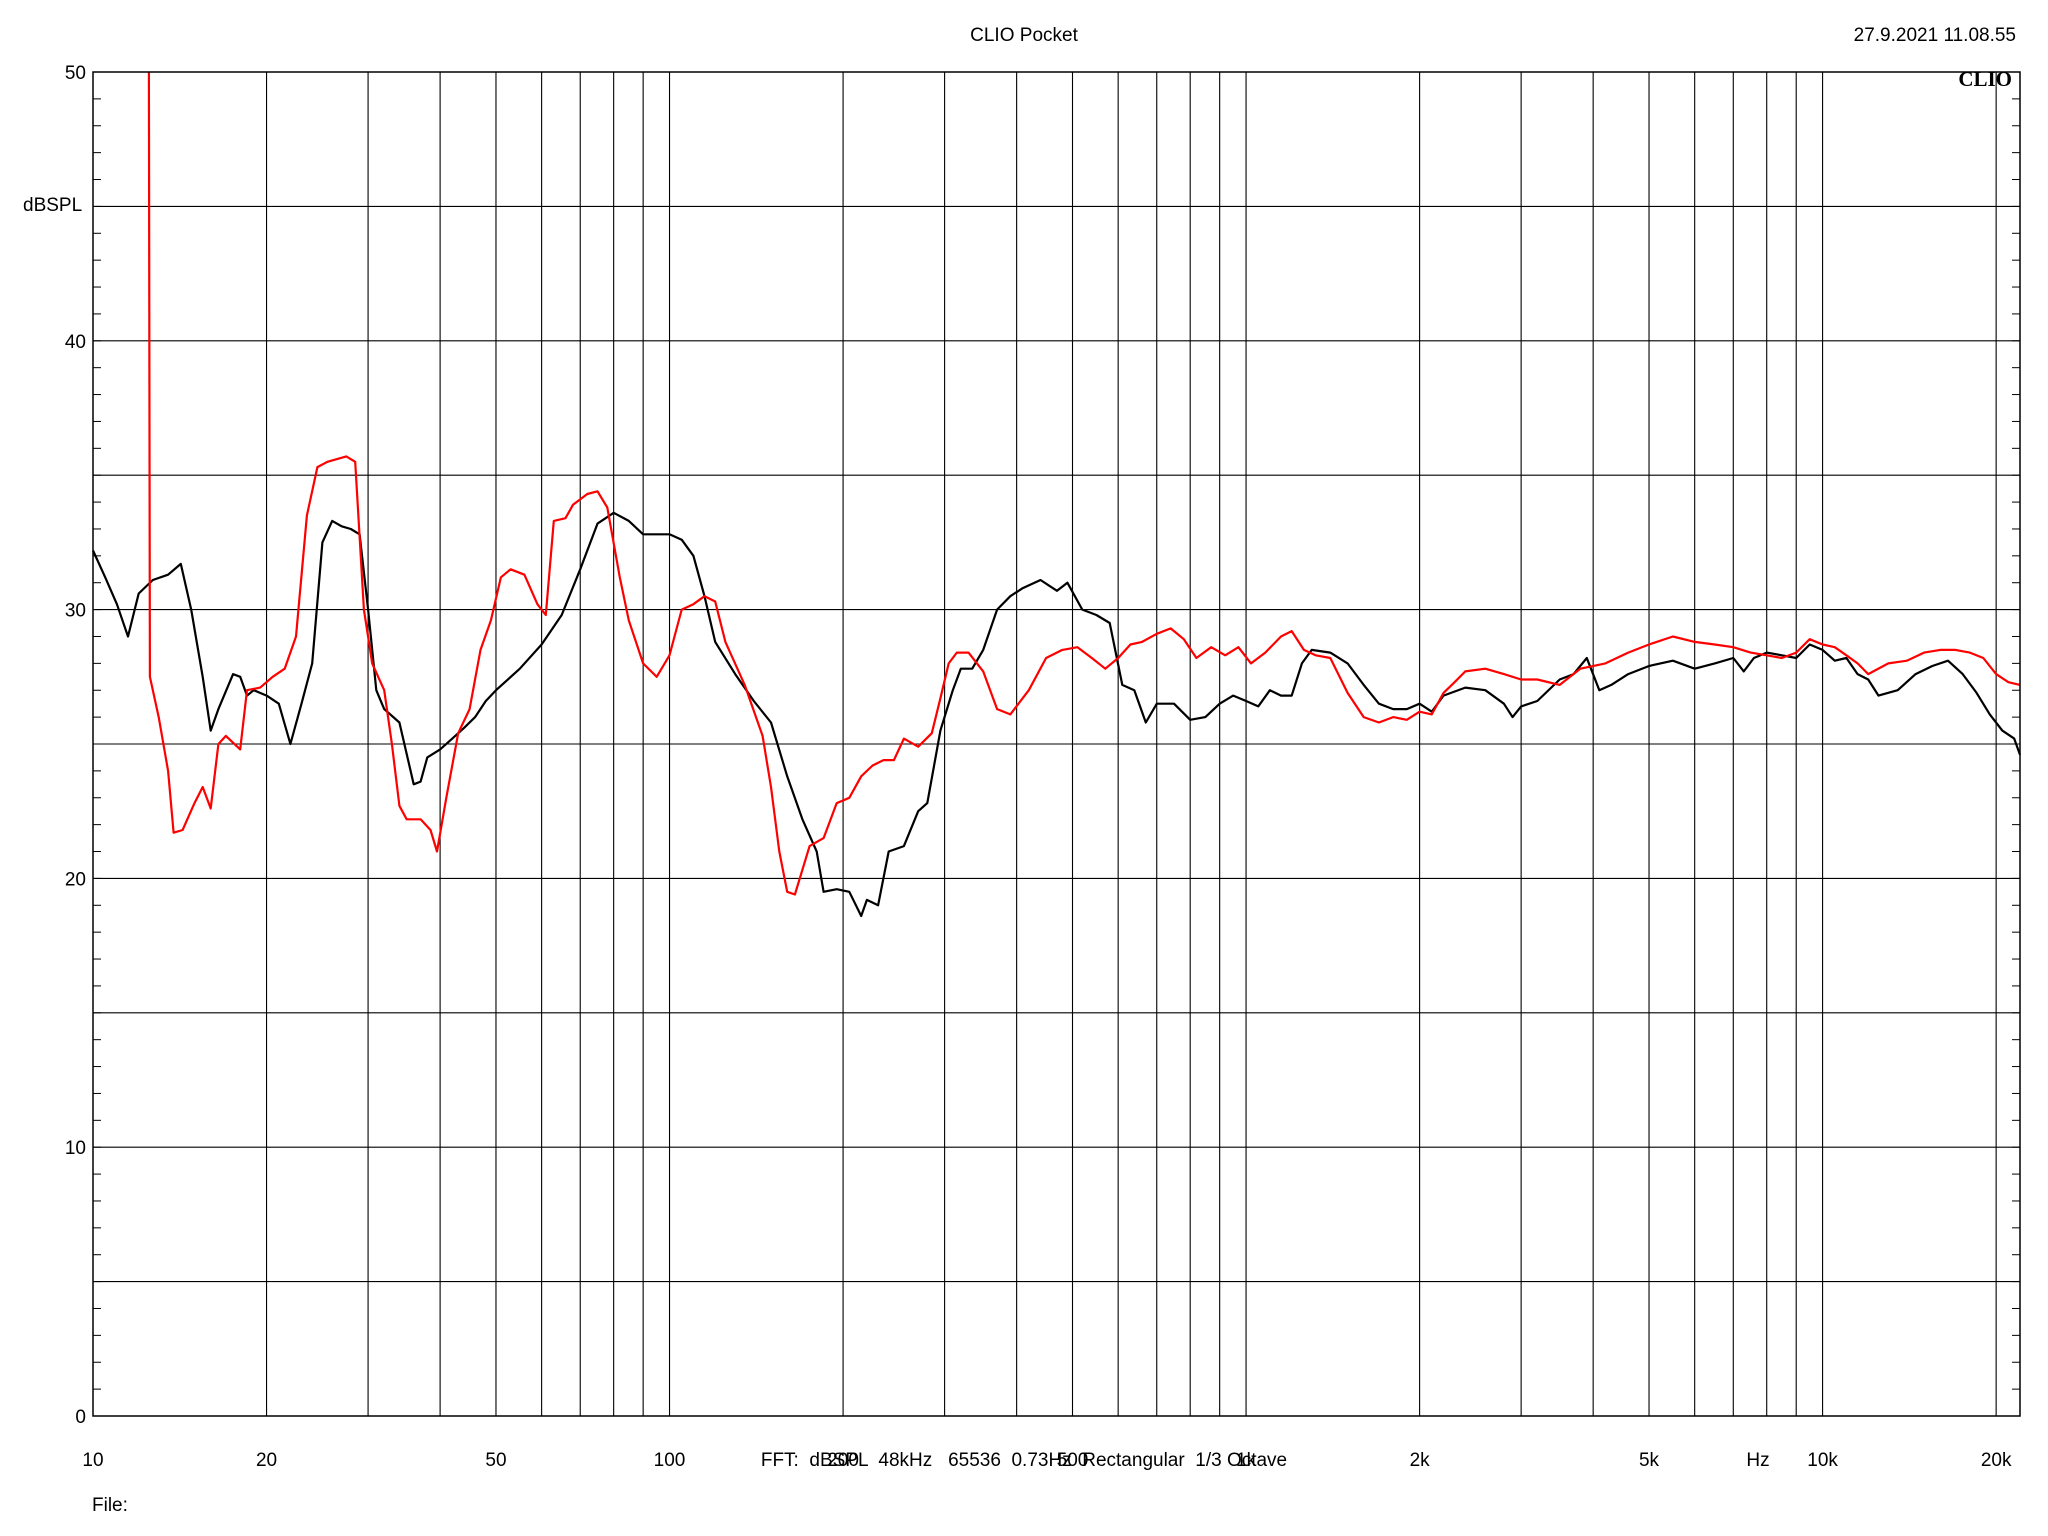 Image resolution: width=2048 pixels, height=1536 pixels. I want to click on chart-title: CLIO Pocket, so click(1024, 35).